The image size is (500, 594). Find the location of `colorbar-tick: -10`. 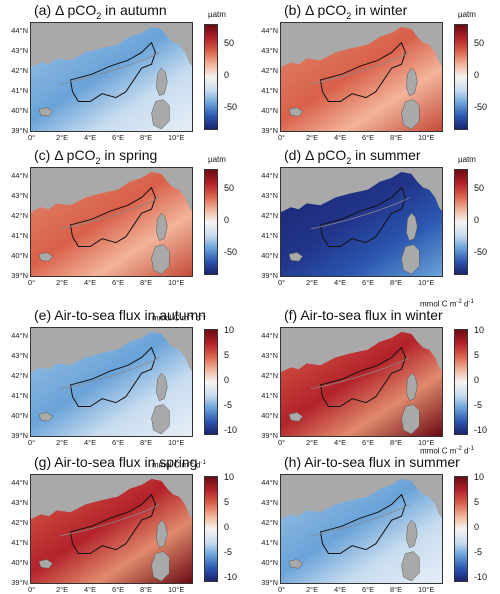

colorbar-tick: -10 is located at coordinates (231, 430).